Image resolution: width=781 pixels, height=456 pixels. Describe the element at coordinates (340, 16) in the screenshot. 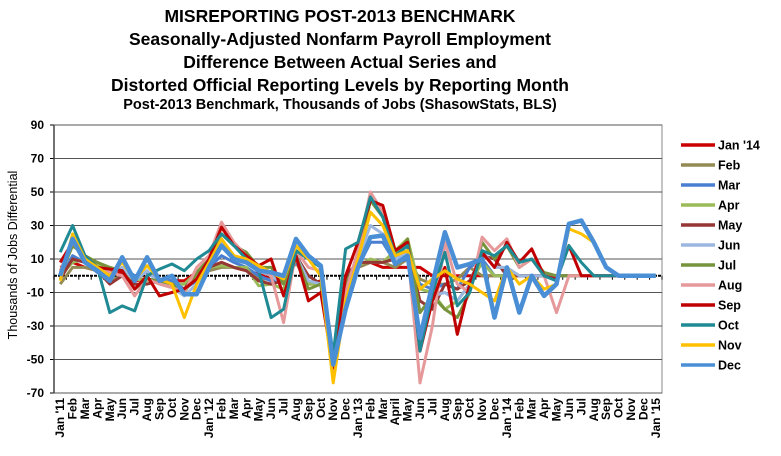

I see `chart-title: MISREPORTING POST-2013 BENCHMARK` at that location.